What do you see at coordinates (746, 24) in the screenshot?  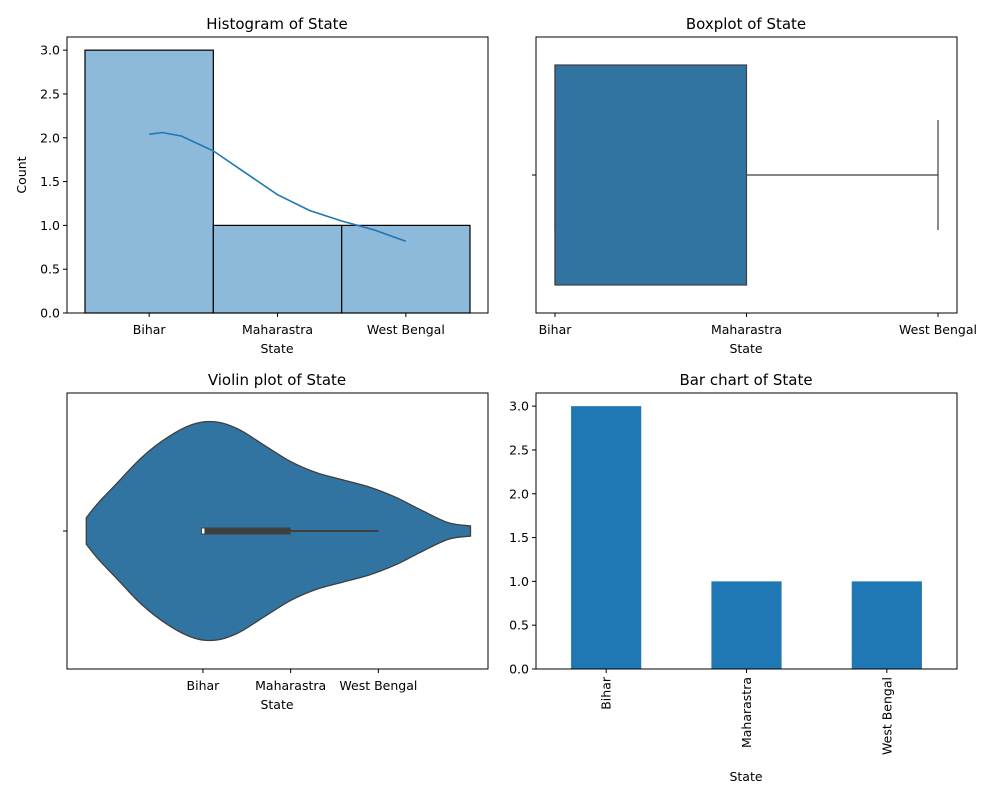 I see `boxplot-title: Boxplot of State` at bounding box center [746, 24].